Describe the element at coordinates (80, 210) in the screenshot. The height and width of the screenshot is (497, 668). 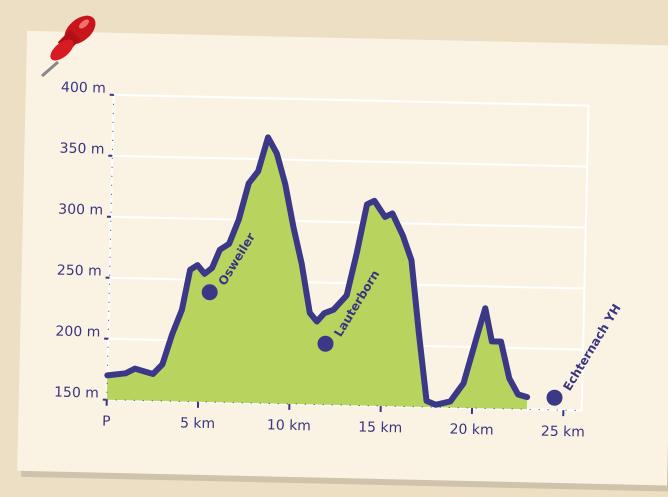
I see `y-tick-label: 300 m` at that location.